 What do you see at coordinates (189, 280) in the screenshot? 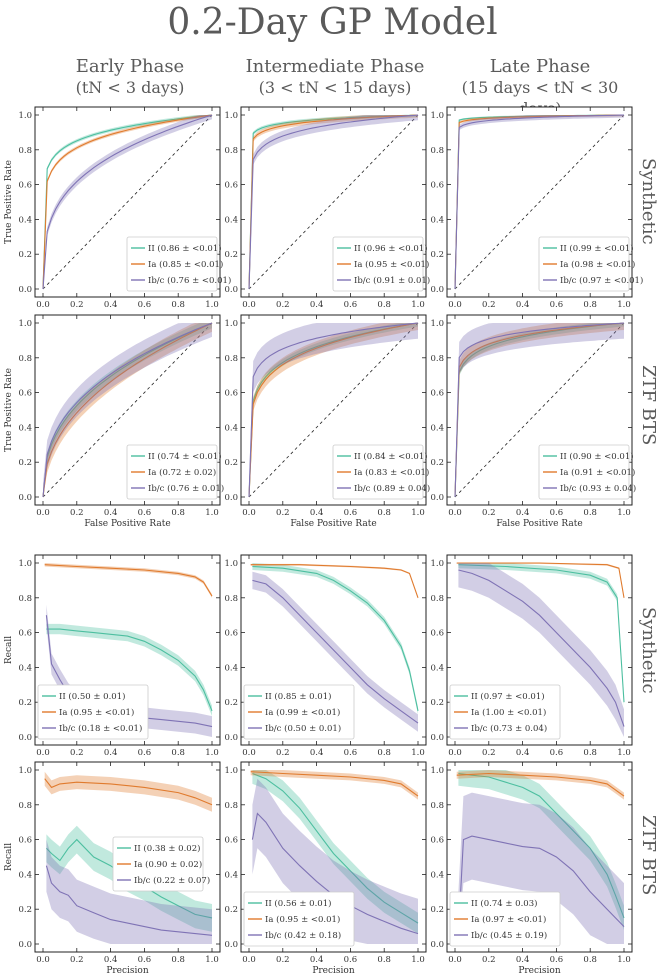
I see `legend-entry-Ibc: Ib/c (0.76 ± <0.01)` at bounding box center [189, 280].